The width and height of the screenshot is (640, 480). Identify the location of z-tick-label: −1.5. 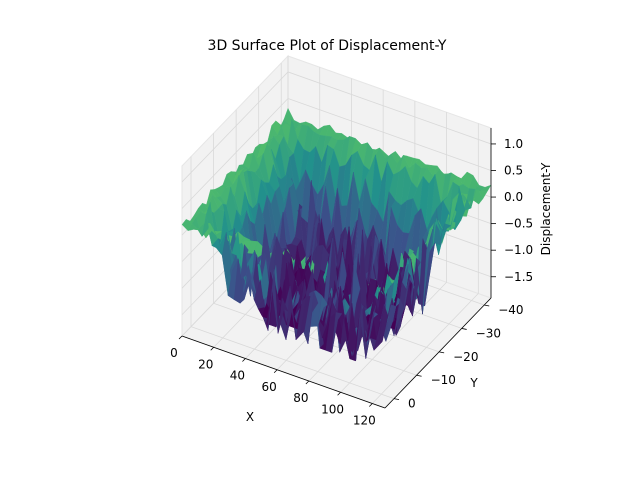
(518, 277).